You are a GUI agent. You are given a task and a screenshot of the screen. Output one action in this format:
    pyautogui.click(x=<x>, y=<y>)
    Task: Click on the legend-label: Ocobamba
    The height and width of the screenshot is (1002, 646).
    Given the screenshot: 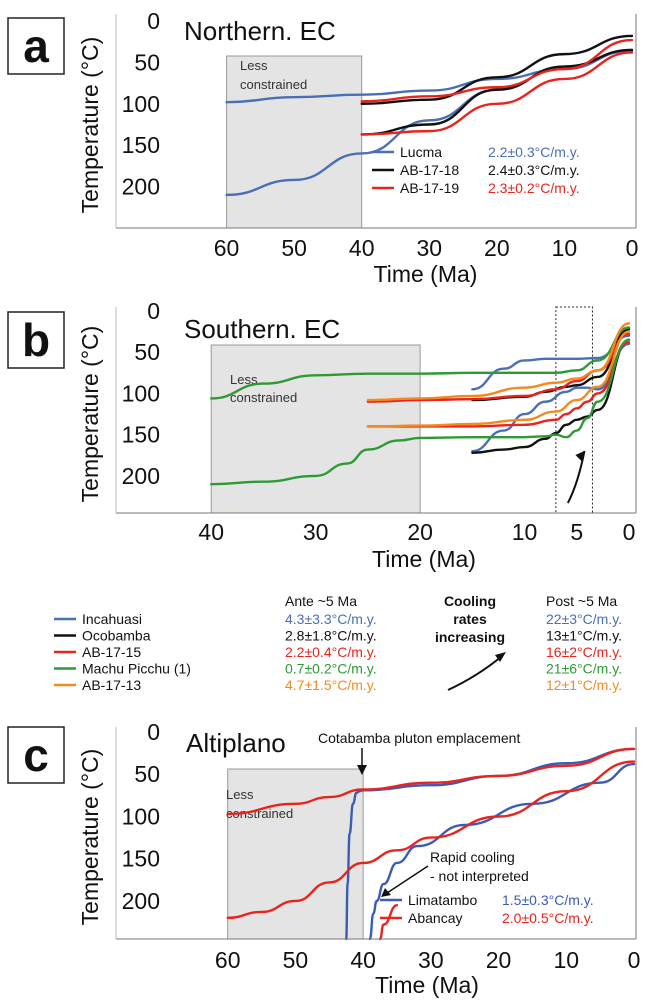 What is the action you would take?
    pyautogui.click(x=116, y=636)
    